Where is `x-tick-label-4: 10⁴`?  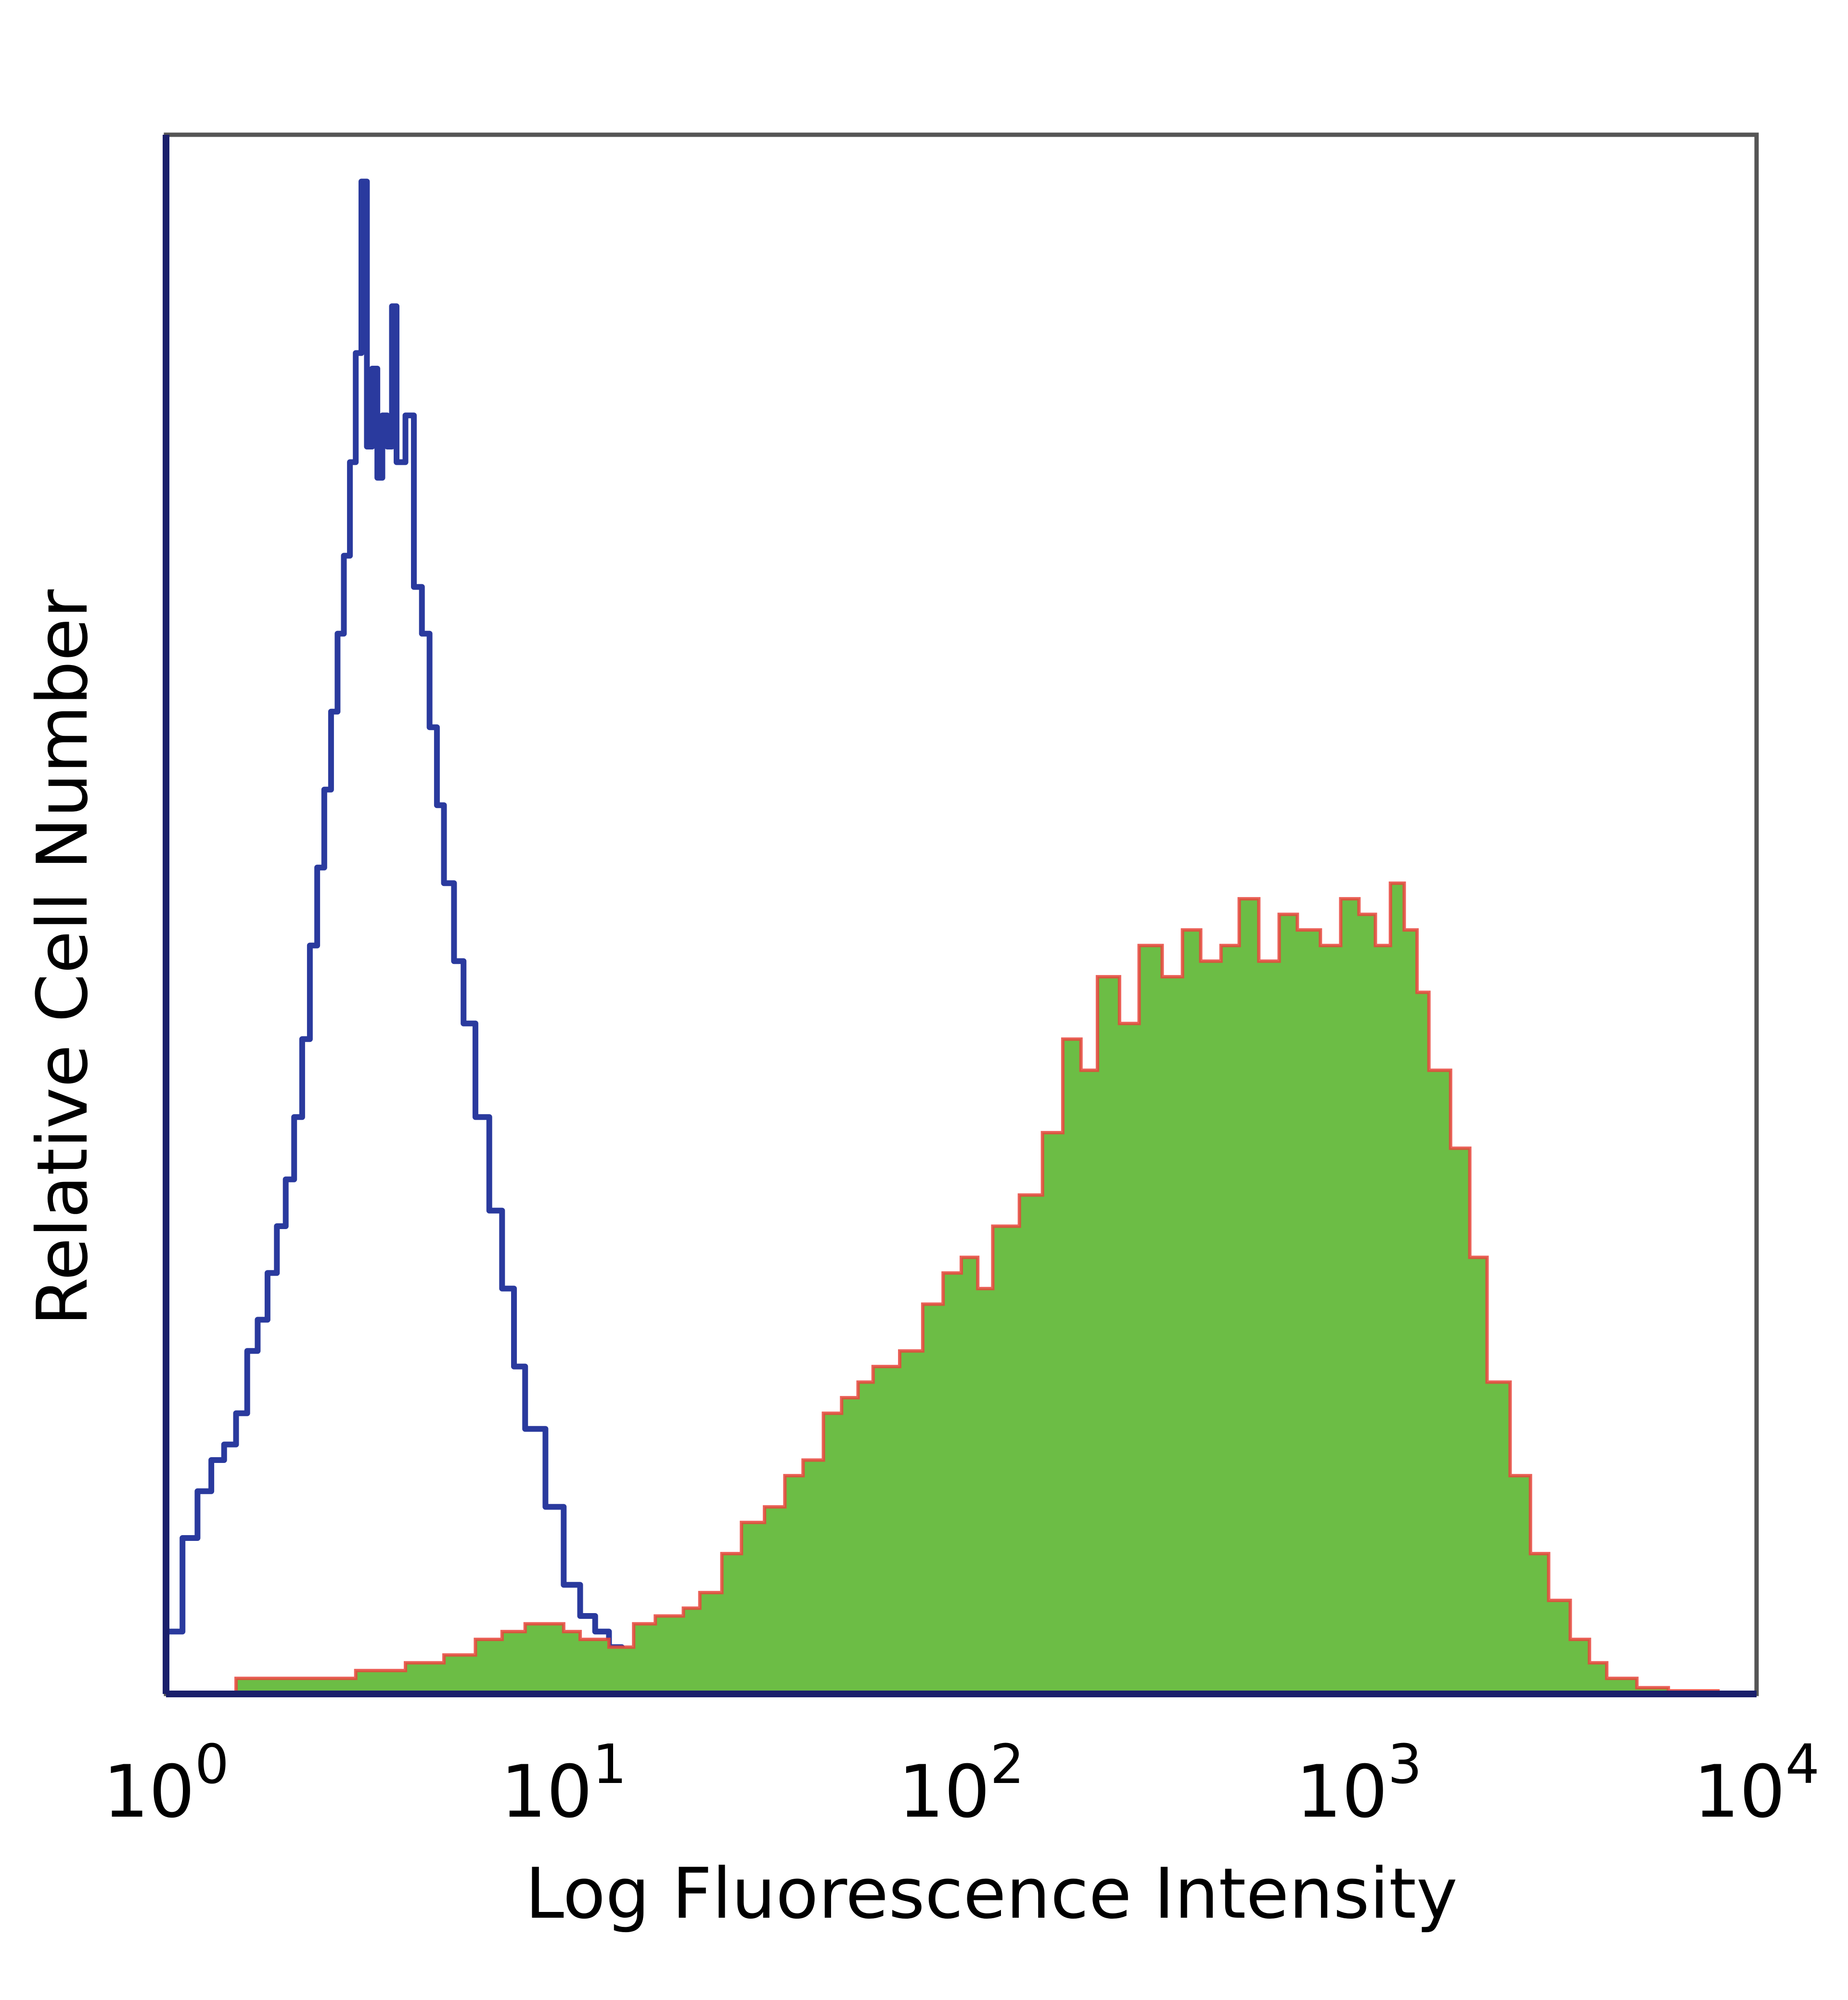 x-tick-label-4: 10⁴ is located at coordinates (1757, 1783).